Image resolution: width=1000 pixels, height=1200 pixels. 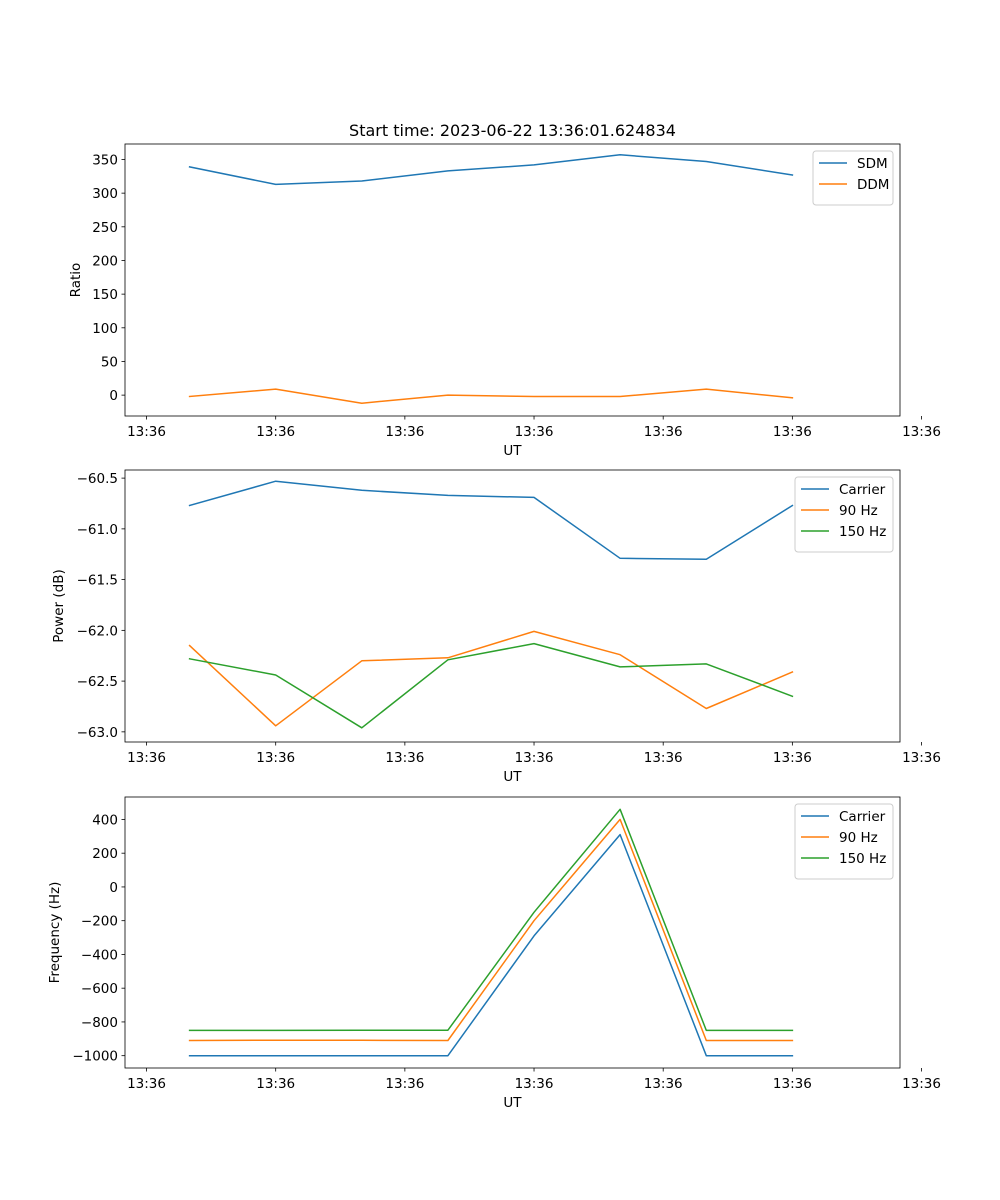 I want to click on y-tick-label: −1000, so click(x=95, y=1057).